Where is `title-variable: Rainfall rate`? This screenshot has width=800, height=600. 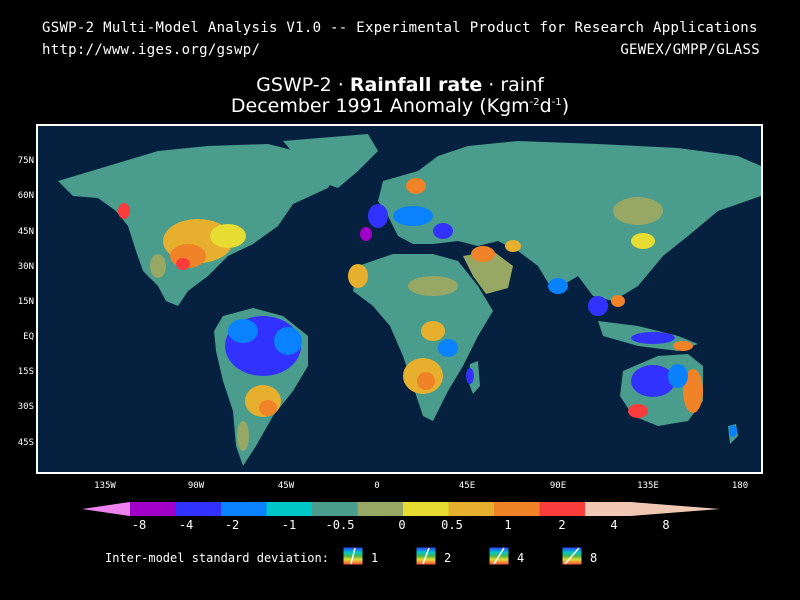 title-variable: Rainfall rate is located at coordinates (416, 85).